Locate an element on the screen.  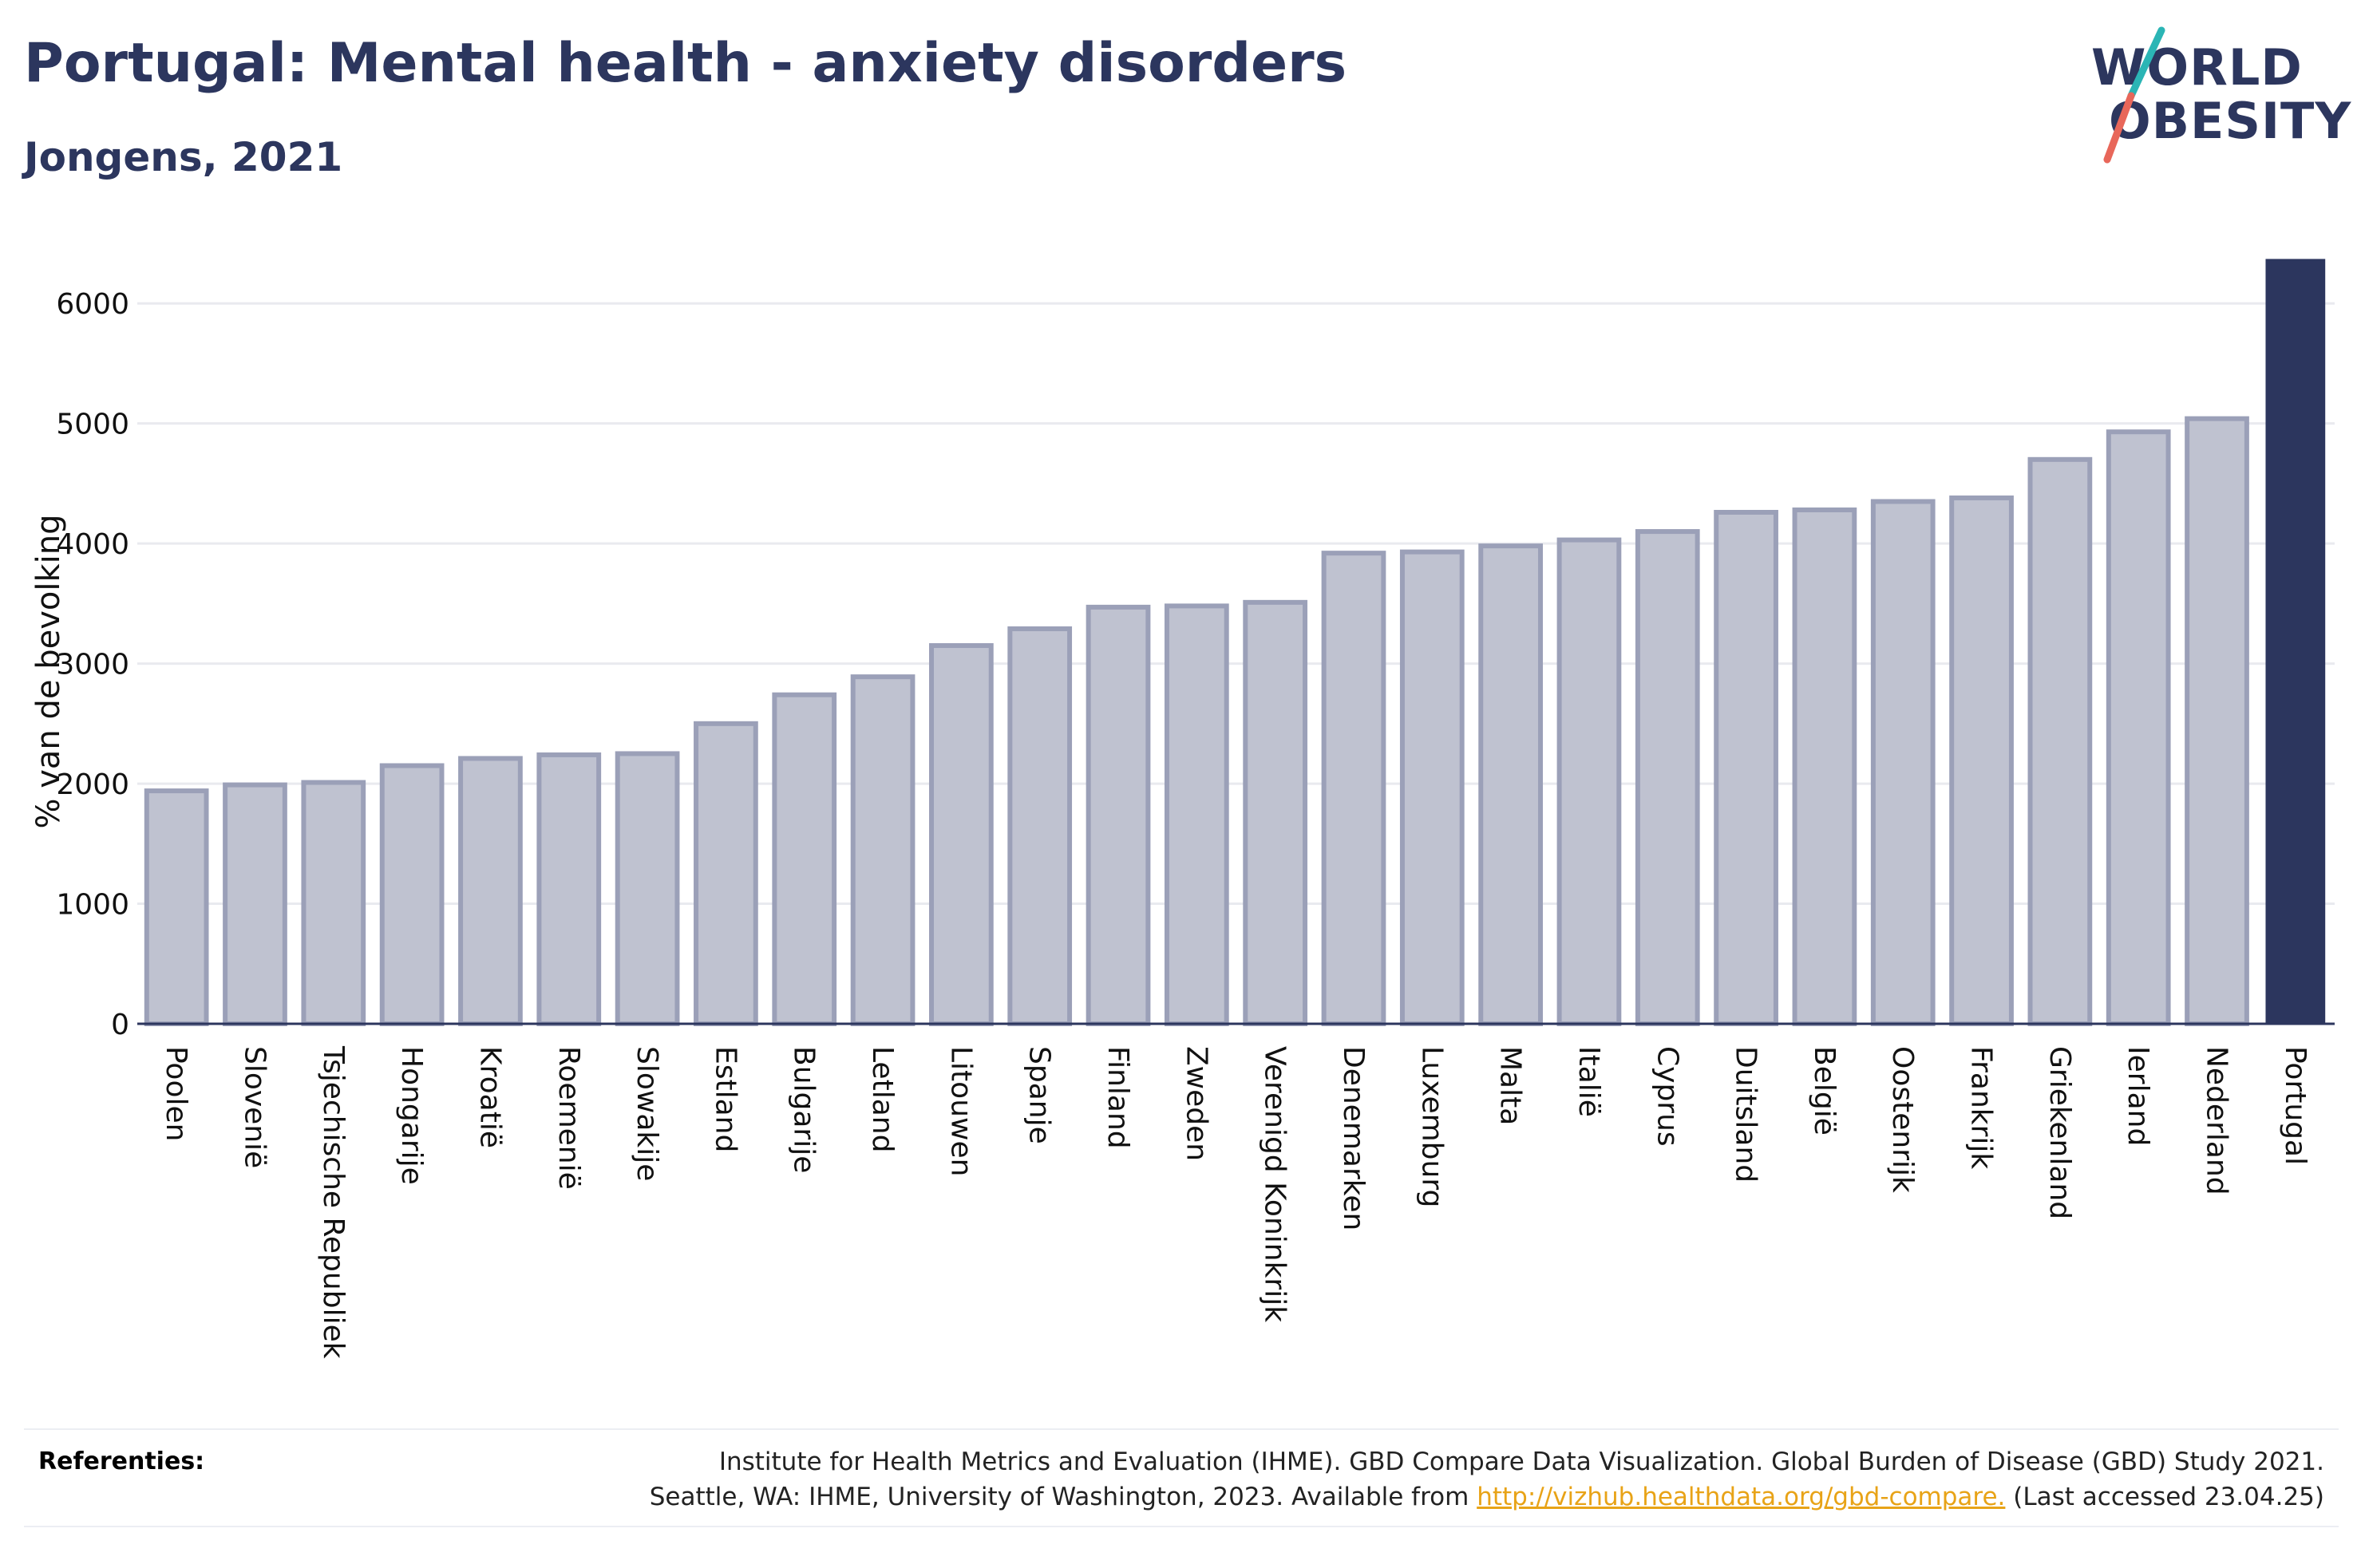
x-tick-label: Cyprus is located at coordinates (1667, 1096).